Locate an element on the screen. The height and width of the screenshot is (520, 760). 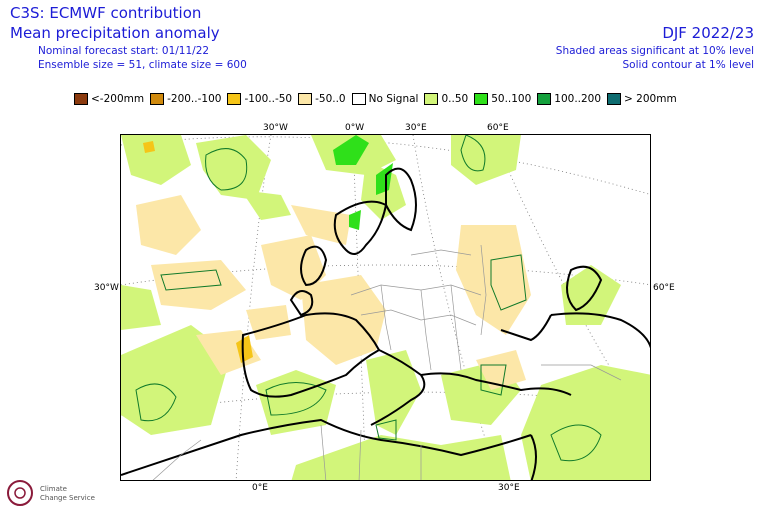
logo-inner-circle is located at coordinates (20, 493).